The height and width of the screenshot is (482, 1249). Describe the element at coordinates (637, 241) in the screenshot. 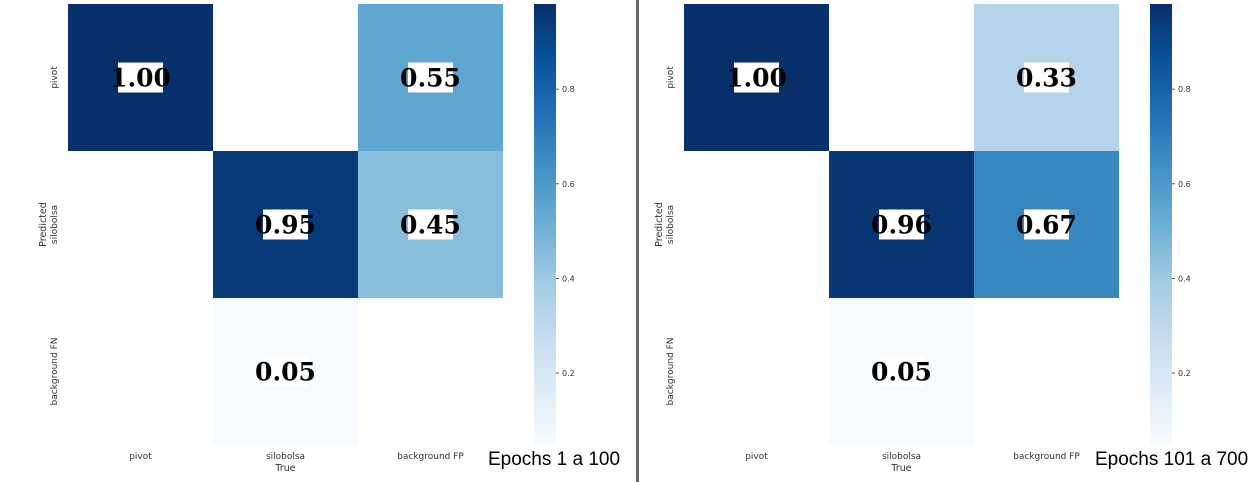

I see `panel-divider` at that location.